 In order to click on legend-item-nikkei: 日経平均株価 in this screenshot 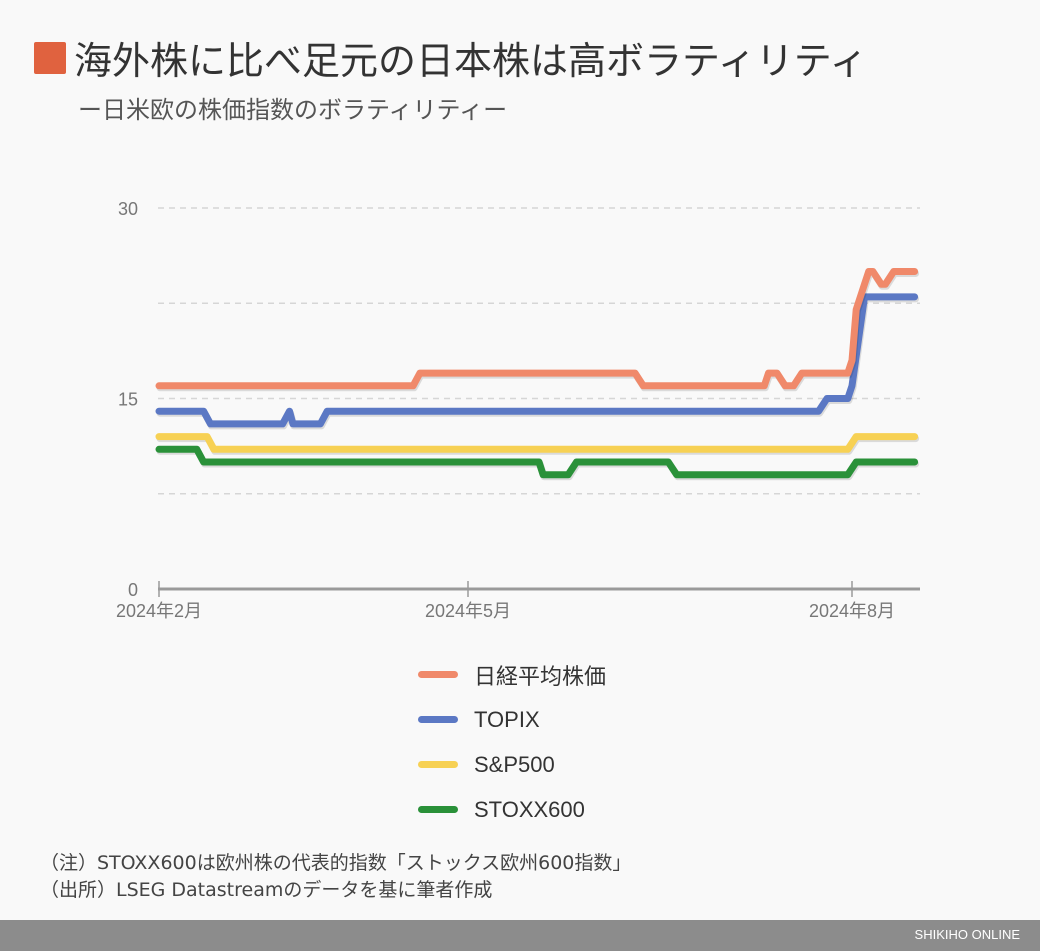, I will do `click(512, 674)`.